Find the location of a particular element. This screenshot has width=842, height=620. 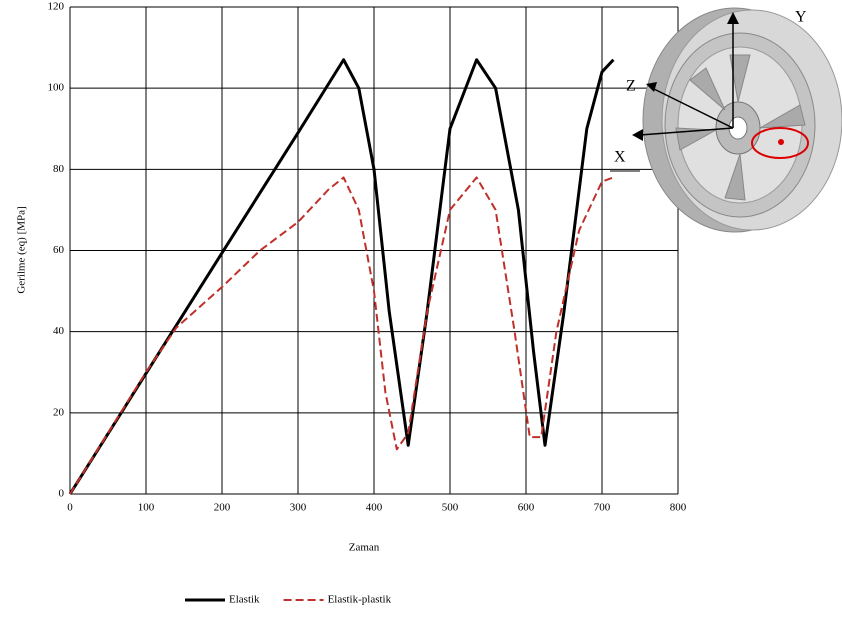

y-tick-label: 40 is located at coordinates (59, 331).